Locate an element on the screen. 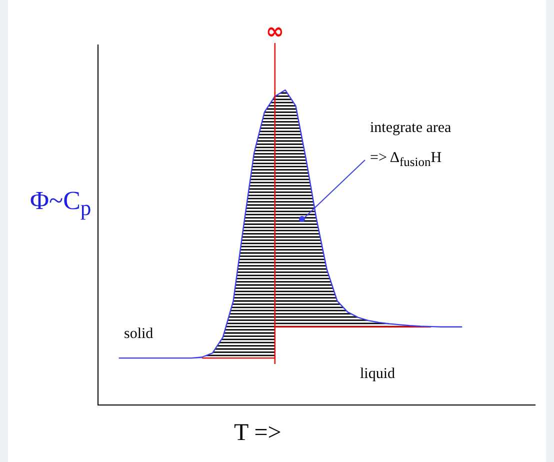 Image resolution: width=554 pixels, height=462 pixels. x-axis-title: T => is located at coordinates (258, 433).